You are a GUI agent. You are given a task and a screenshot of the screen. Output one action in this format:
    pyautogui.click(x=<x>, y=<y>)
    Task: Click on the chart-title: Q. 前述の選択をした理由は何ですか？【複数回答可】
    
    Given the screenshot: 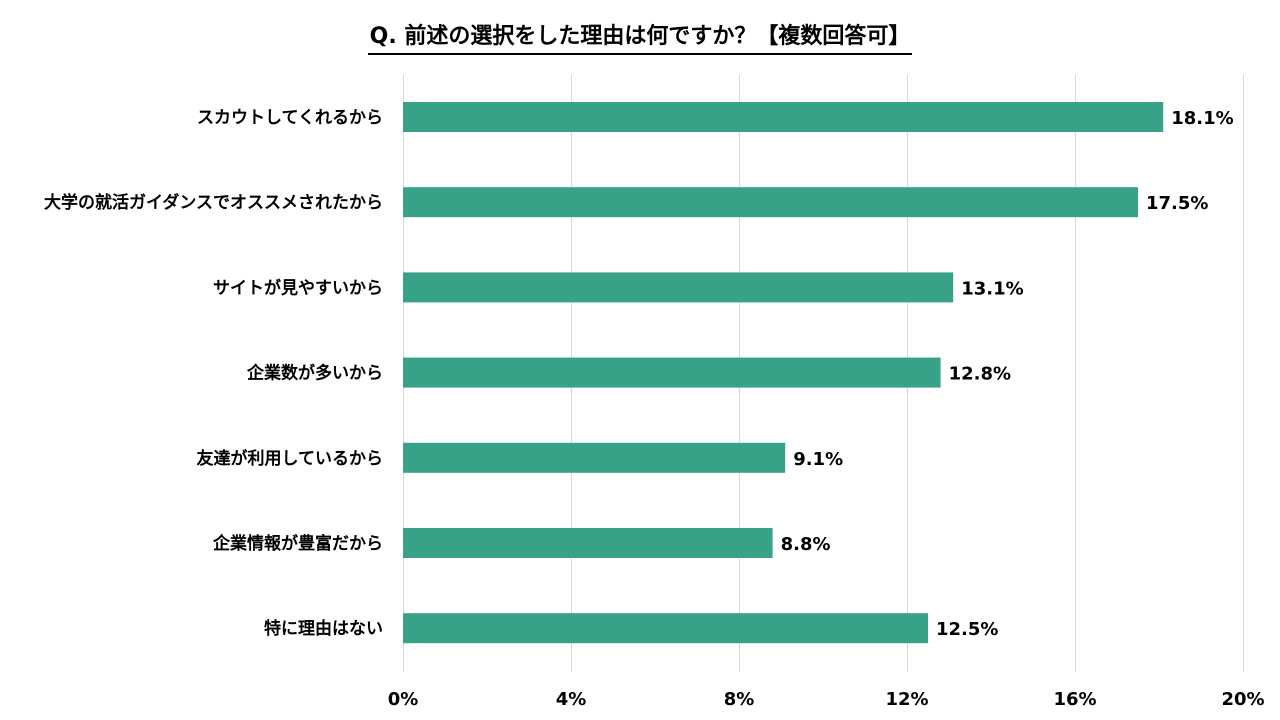 What is the action you would take?
    pyautogui.click(x=640, y=36)
    